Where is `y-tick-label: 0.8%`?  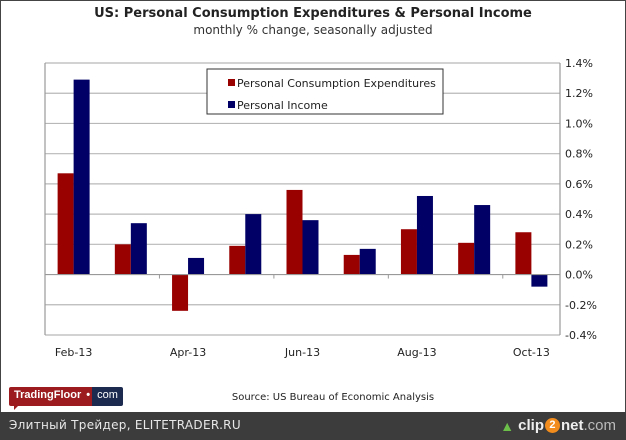
y-tick-label: 0.8% is located at coordinates (579, 154).